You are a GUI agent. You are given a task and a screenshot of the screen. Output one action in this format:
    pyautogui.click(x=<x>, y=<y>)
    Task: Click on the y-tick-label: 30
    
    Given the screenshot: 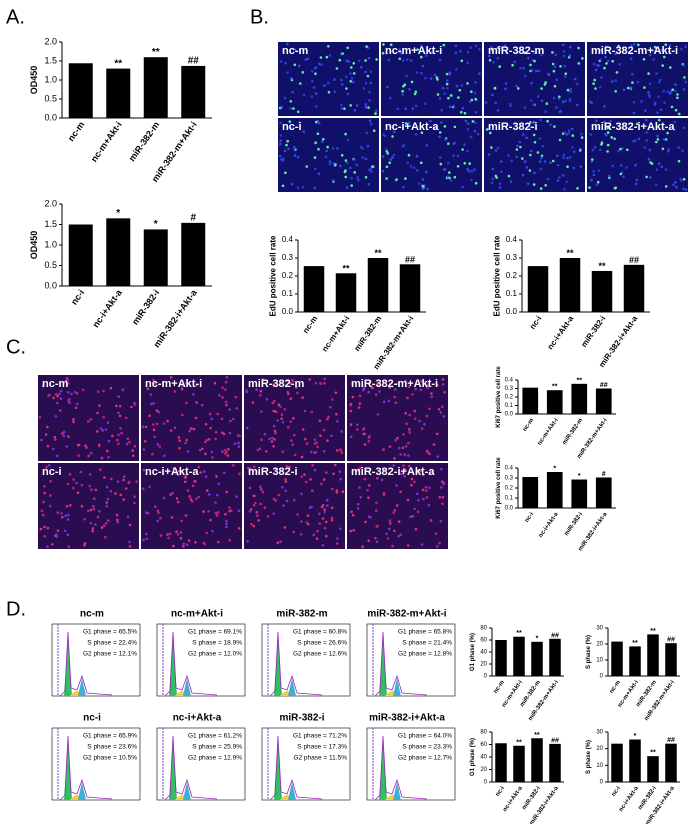 What is the action you would take?
    pyautogui.click(x=599, y=733)
    